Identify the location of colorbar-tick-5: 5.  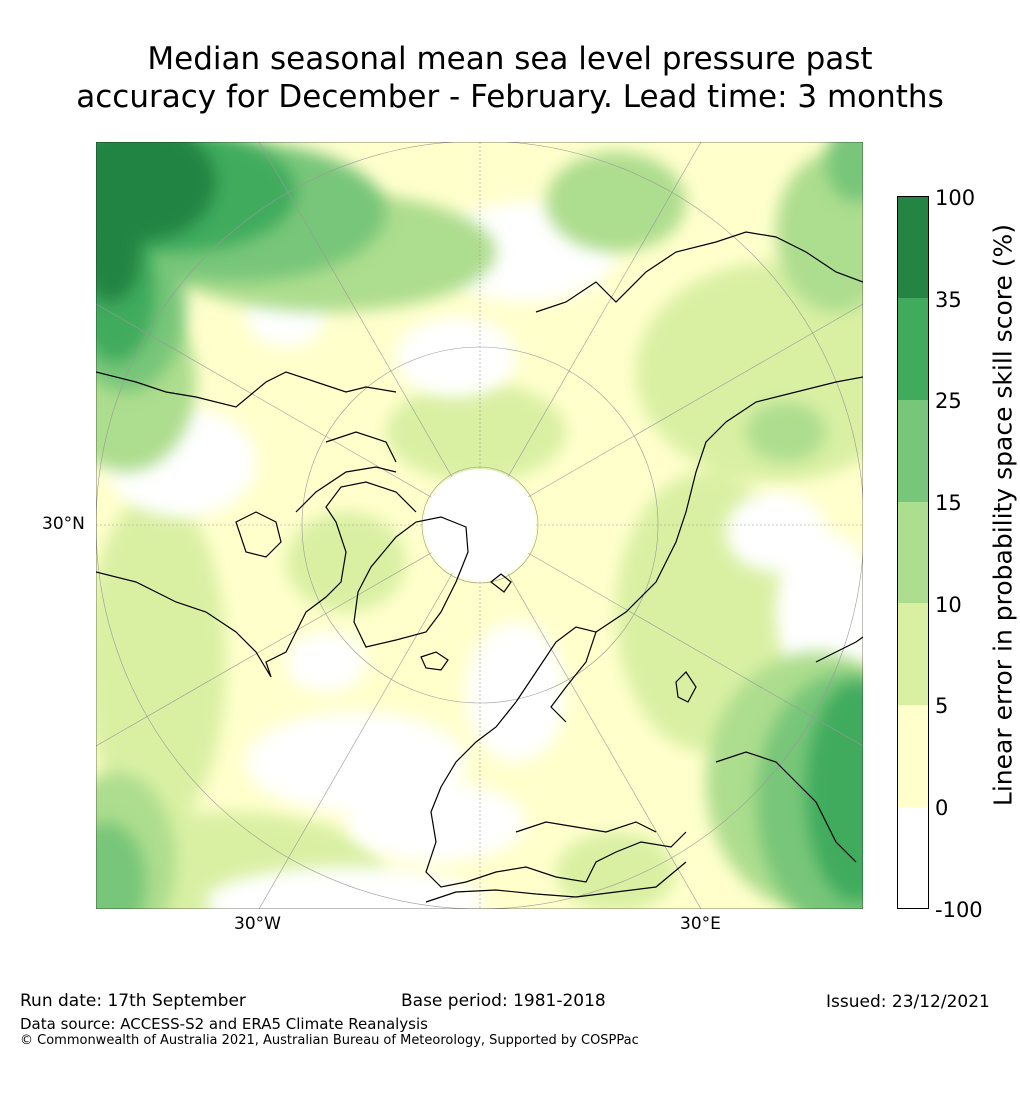
(942, 706).